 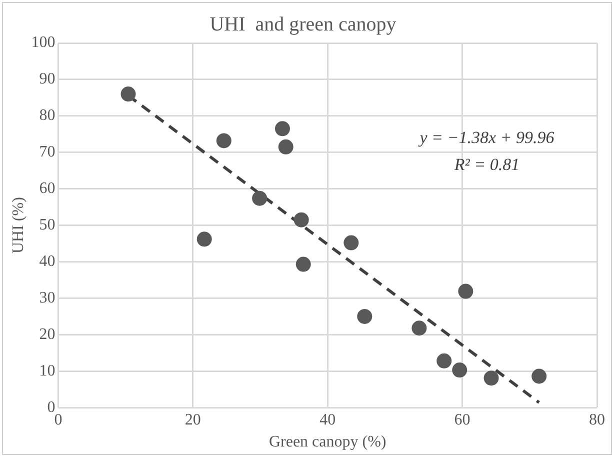 I want to click on y-tick-label: 80, so click(x=47, y=115).